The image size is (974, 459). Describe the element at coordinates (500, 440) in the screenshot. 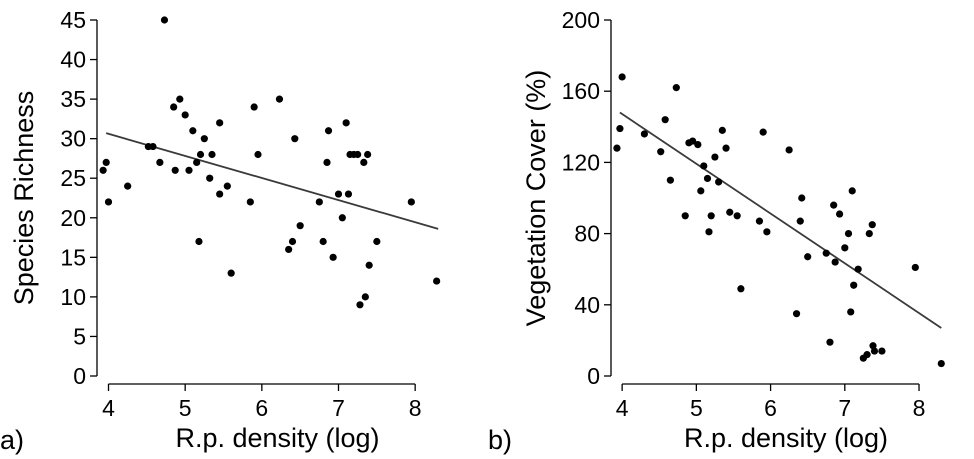

I see `panel-b-tag: b)` at that location.